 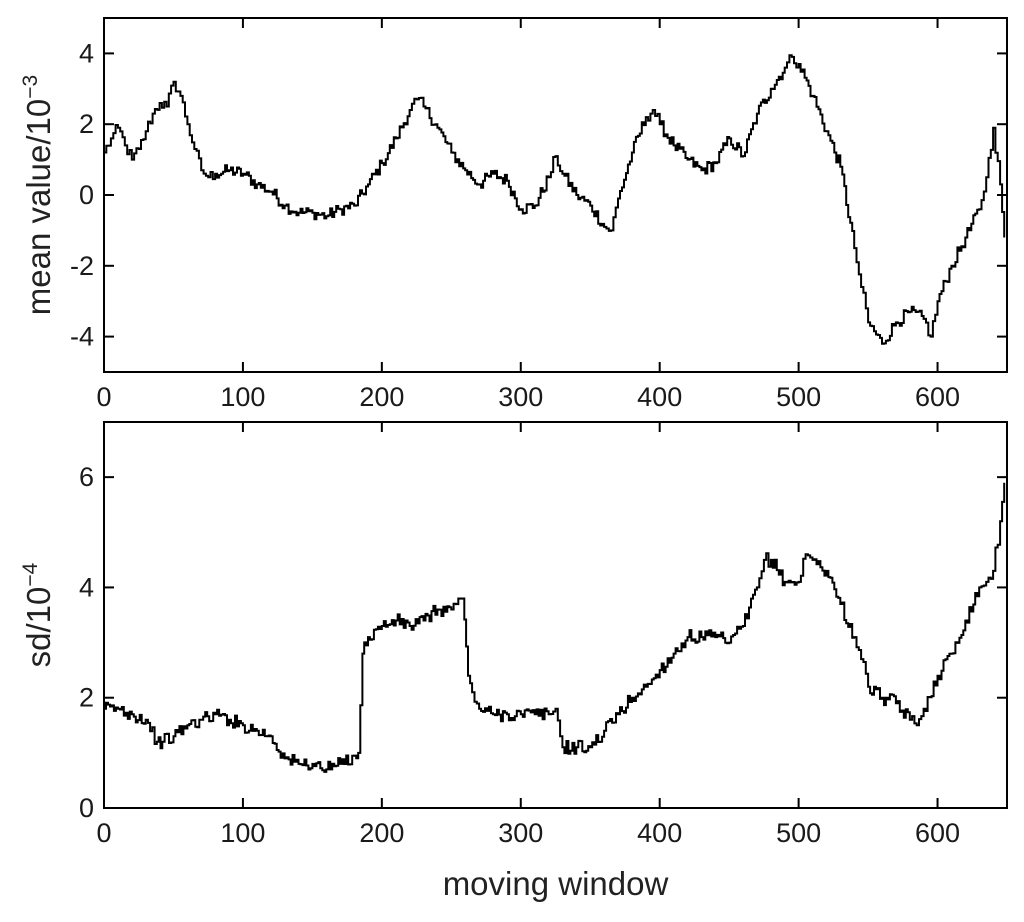 I want to click on y-axis-title: sd/10−4, so click(x=38, y=614).